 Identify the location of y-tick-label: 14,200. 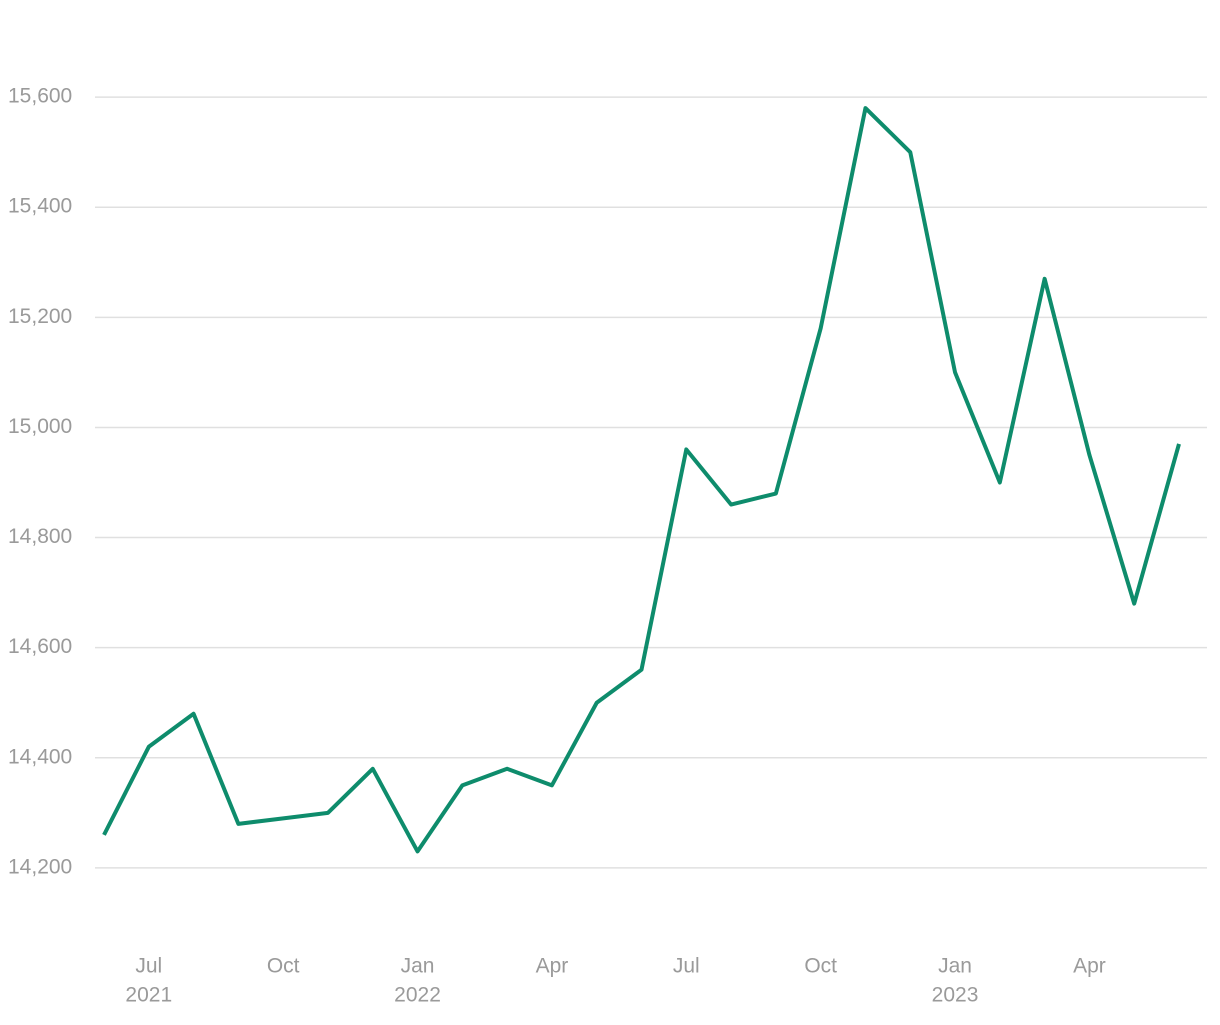
(40, 866).